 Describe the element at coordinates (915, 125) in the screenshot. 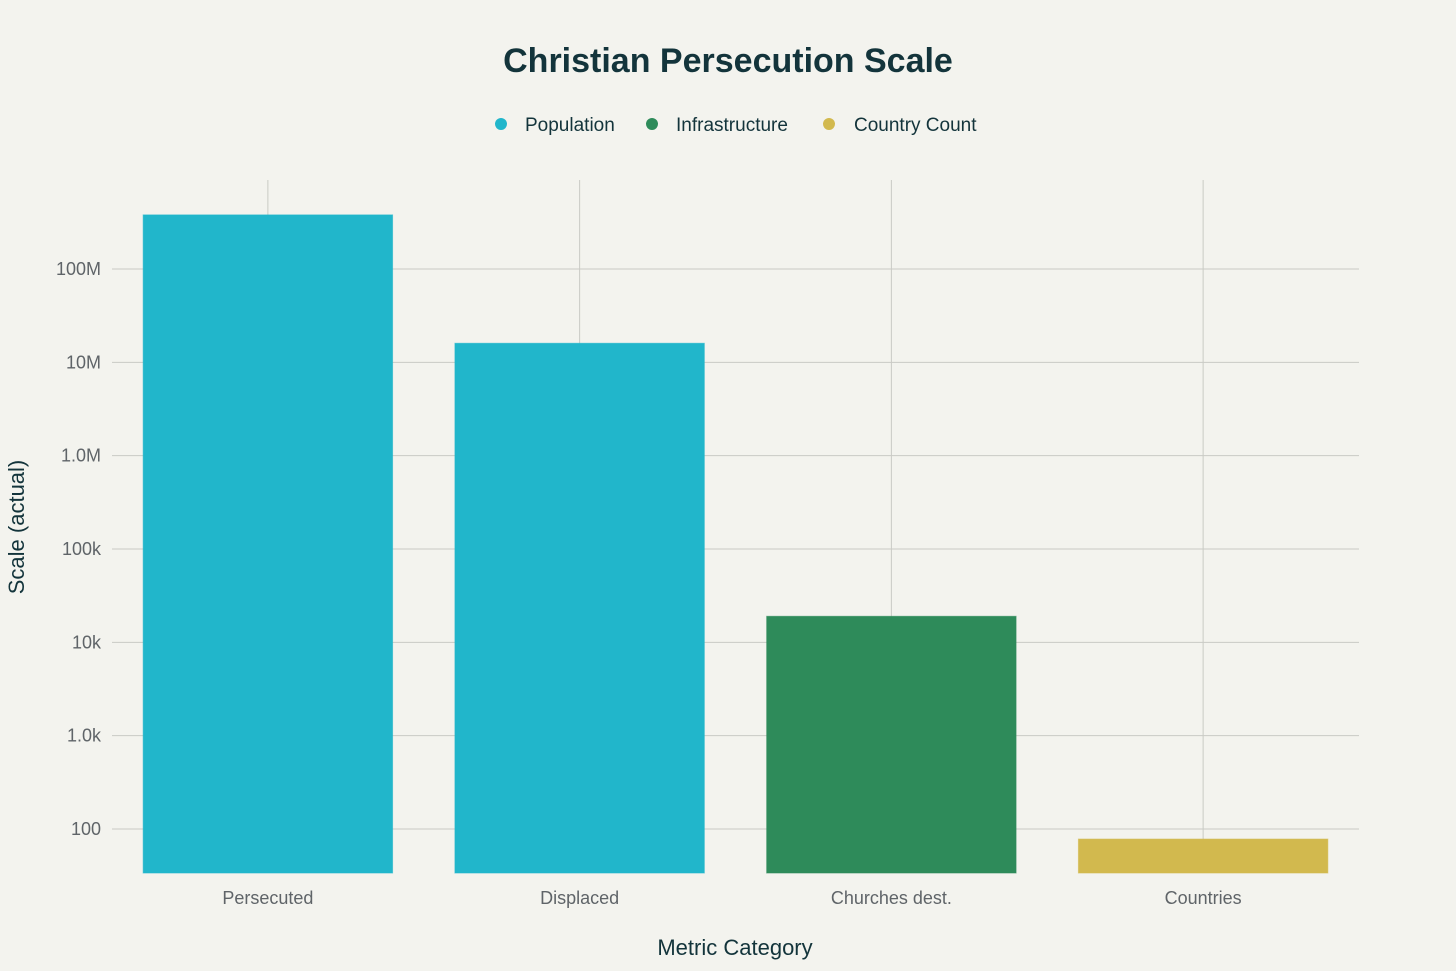

I see `legend-label-country-count: Country Count` at that location.